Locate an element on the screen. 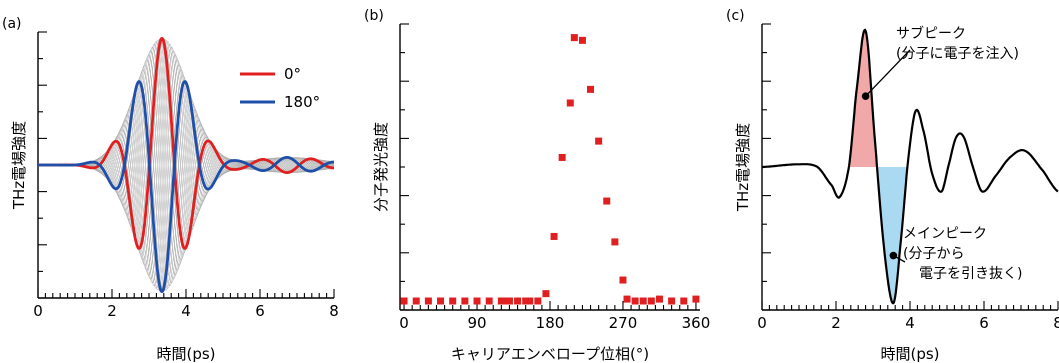 The image size is (1059, 363). annotation-leader is located at coordinates (888, 73).